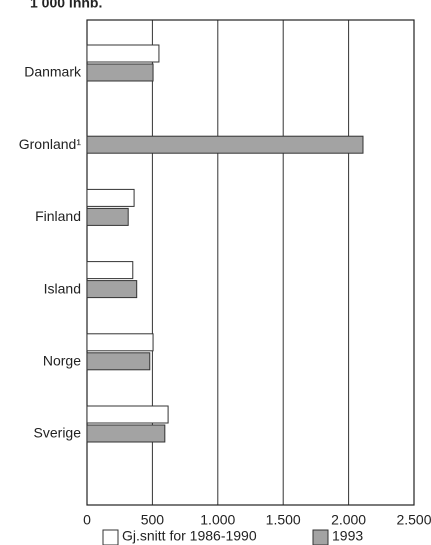 This screenshot has height=545, width=431. I want to click on x-tick-label: 1.500, so click(283, 520).